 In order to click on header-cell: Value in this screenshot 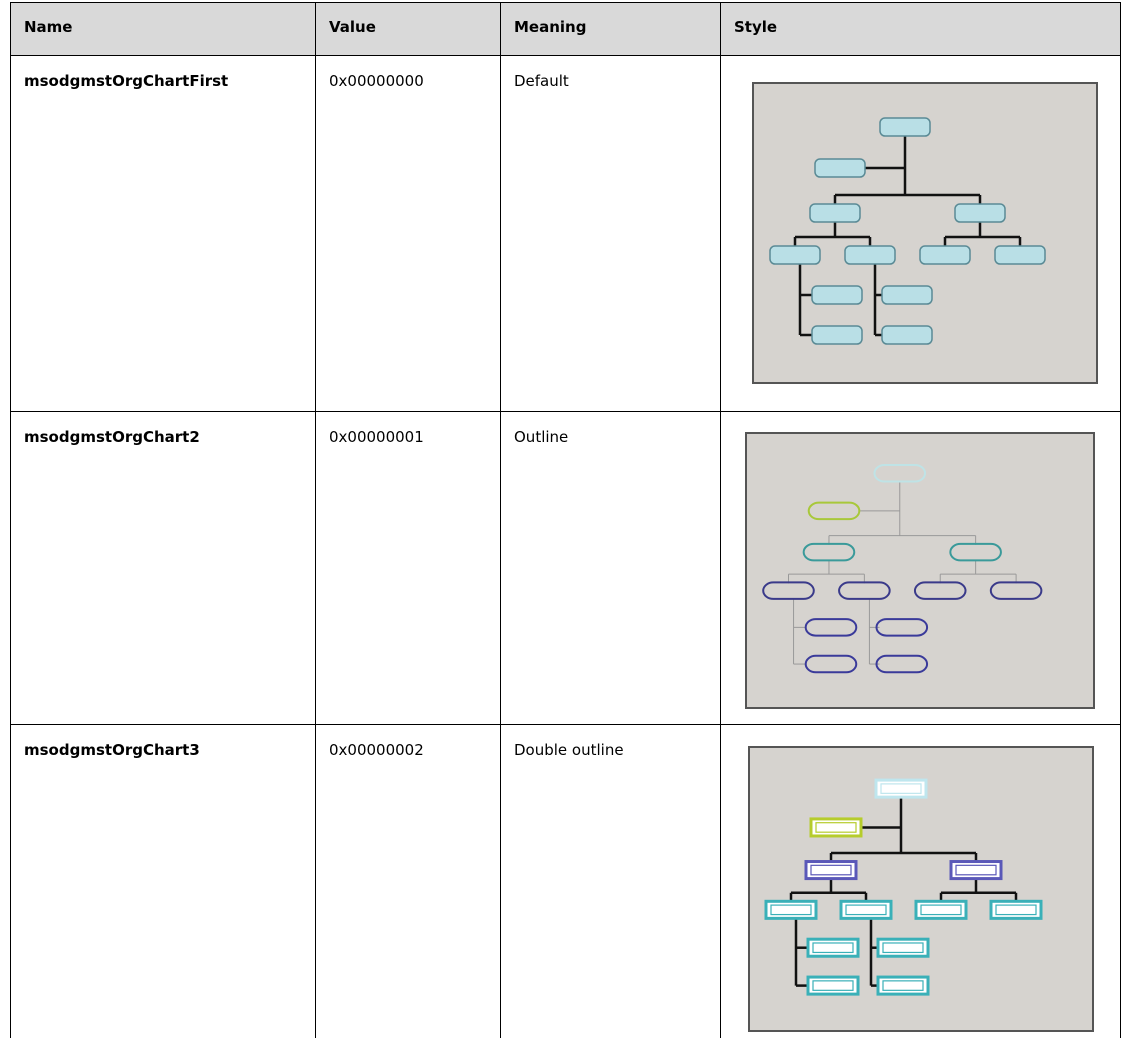, I will do `click(407, 28)`.